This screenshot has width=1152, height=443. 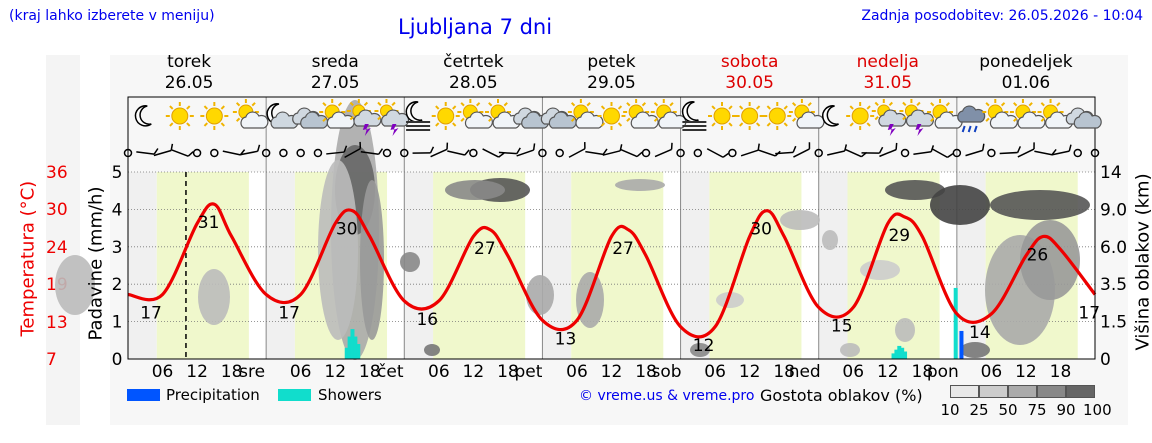 I want to click on temperature-value-label: 14, so click(x=980, y=333).